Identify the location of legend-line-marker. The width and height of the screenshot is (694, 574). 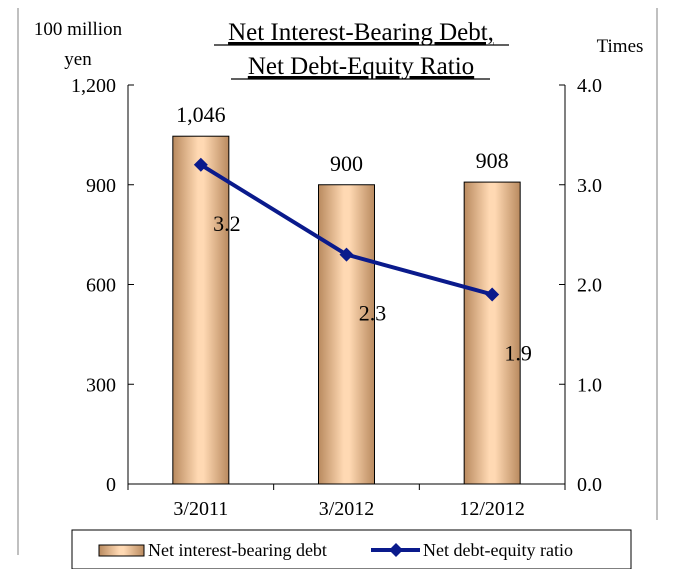
(396, 550).